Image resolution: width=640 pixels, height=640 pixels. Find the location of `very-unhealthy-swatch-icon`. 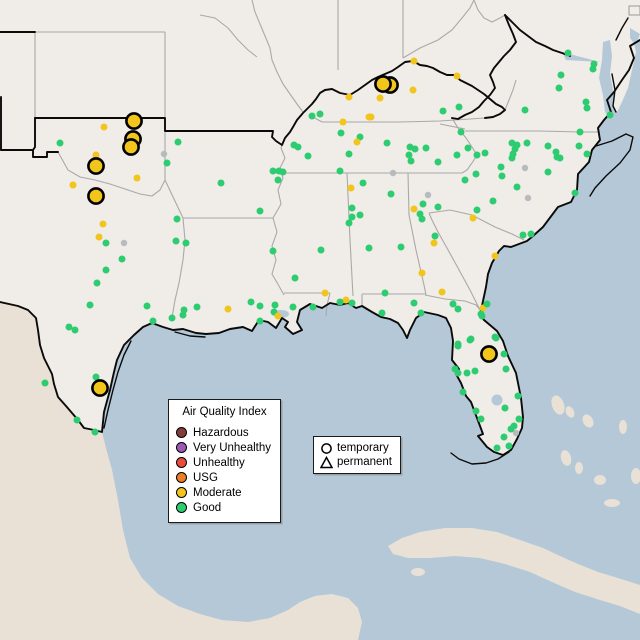

very-unhealthy-swatch-icon is located at coordinates (181, 447).